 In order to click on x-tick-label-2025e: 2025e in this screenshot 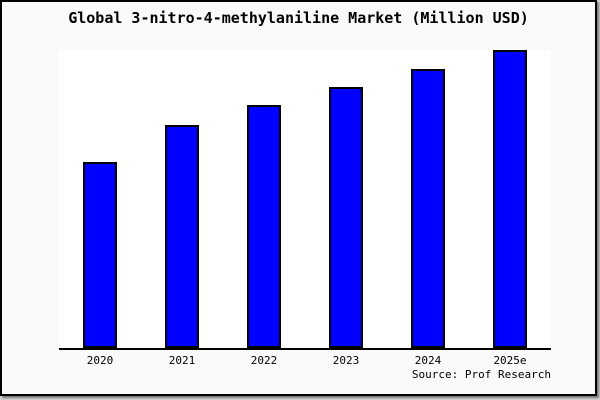, I will do `click(510, 360)`.